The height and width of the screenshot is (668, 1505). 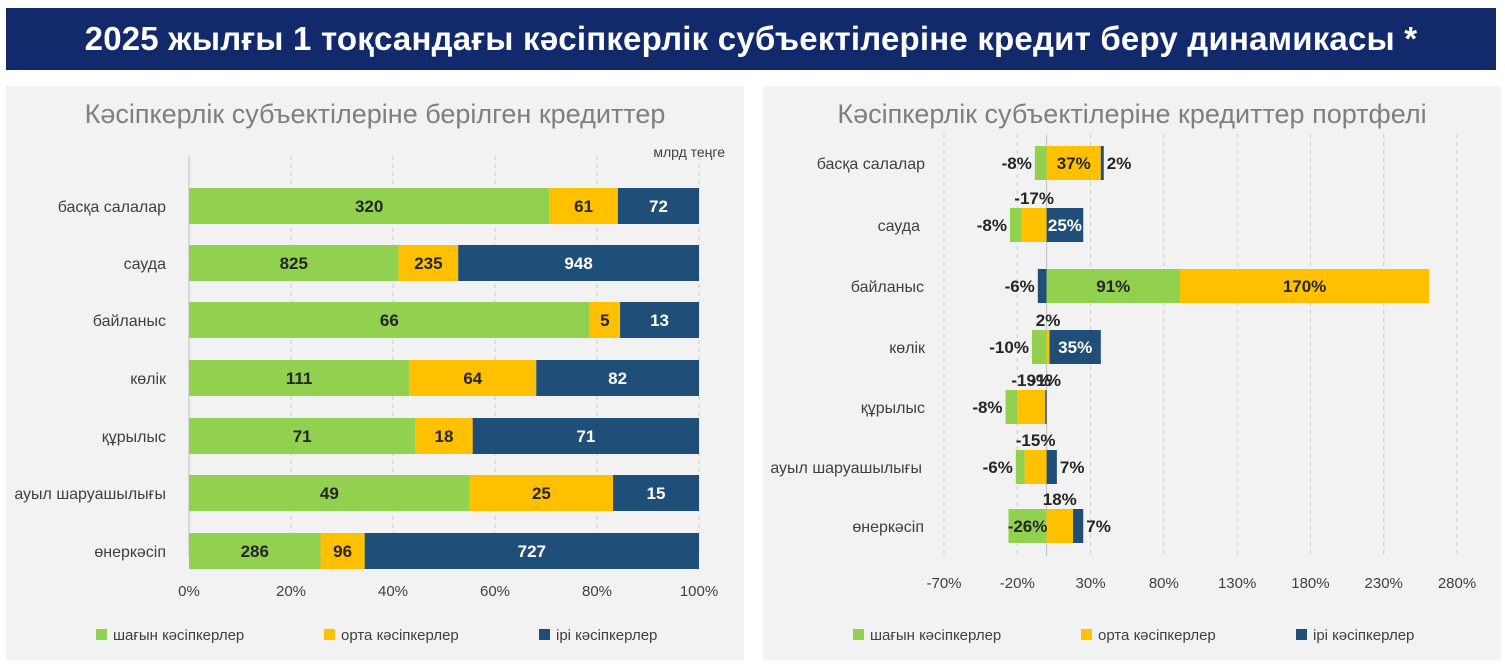 I want to click on data-label: 5, so click(x=604, y=320).